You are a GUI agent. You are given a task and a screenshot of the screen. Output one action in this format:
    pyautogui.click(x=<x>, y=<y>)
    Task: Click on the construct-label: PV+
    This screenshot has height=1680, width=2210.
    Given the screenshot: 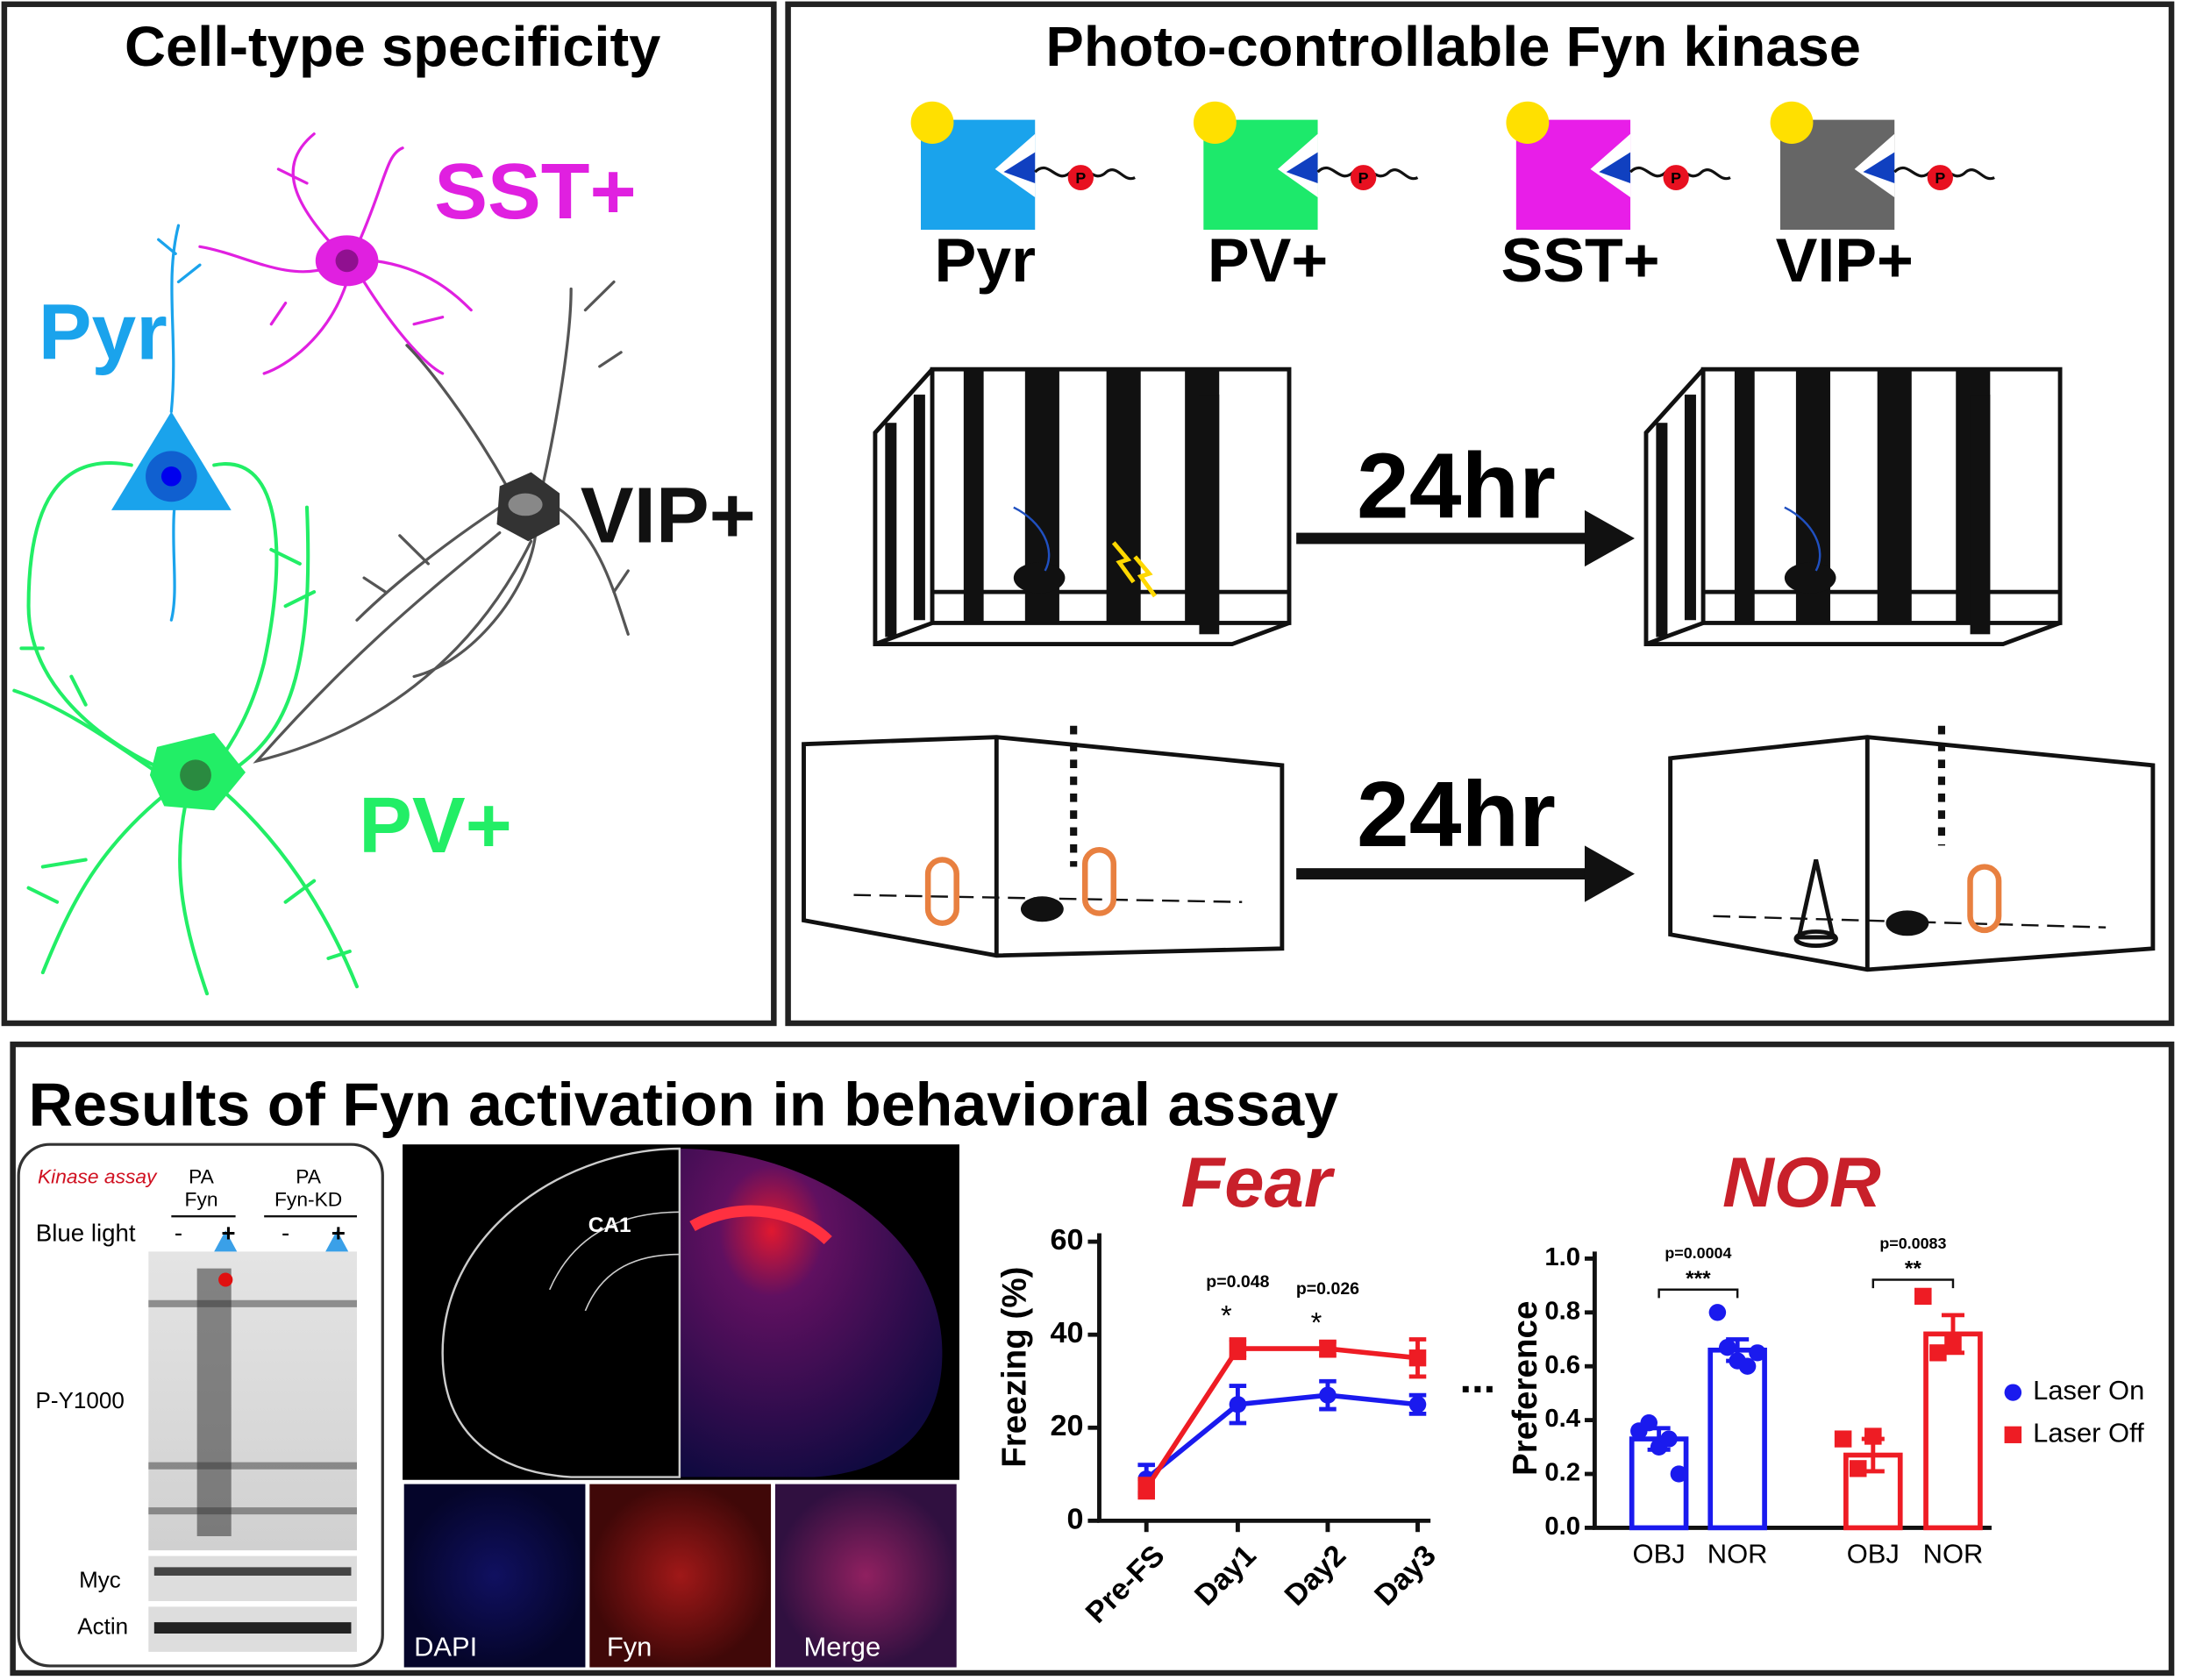 What is the action you would take?
    pyautogui.click(x=1268, y=260)
    